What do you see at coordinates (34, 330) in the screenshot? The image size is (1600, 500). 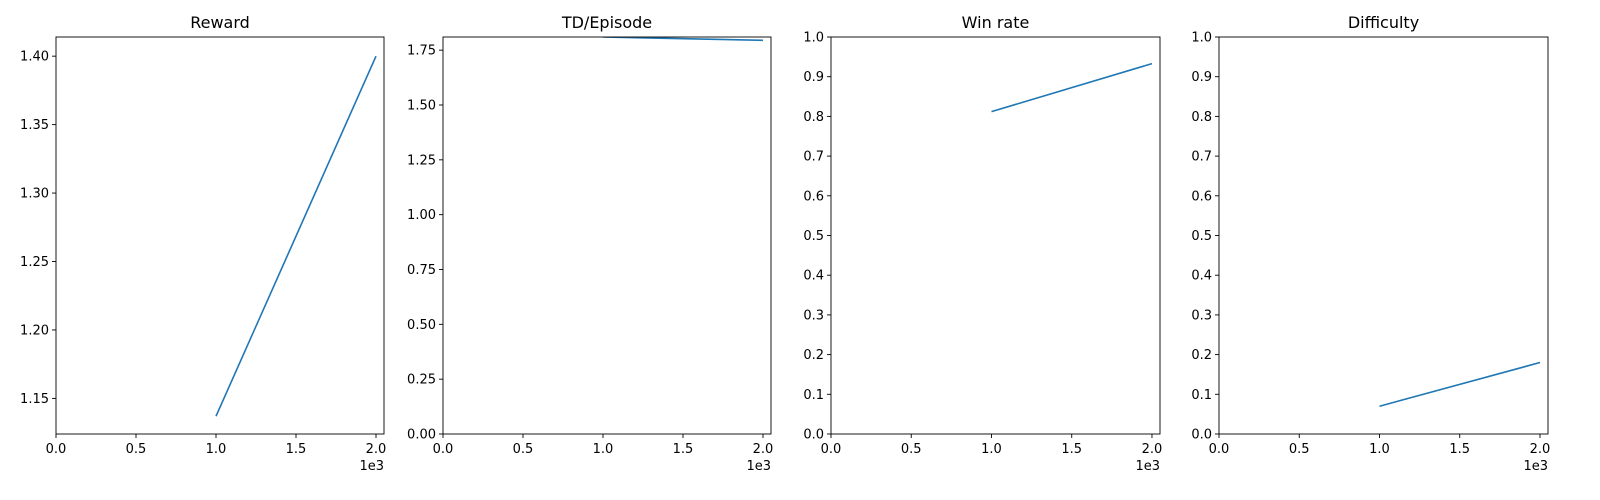 I see `y-tick-label: 1.20` at bounding box center [34, 330].